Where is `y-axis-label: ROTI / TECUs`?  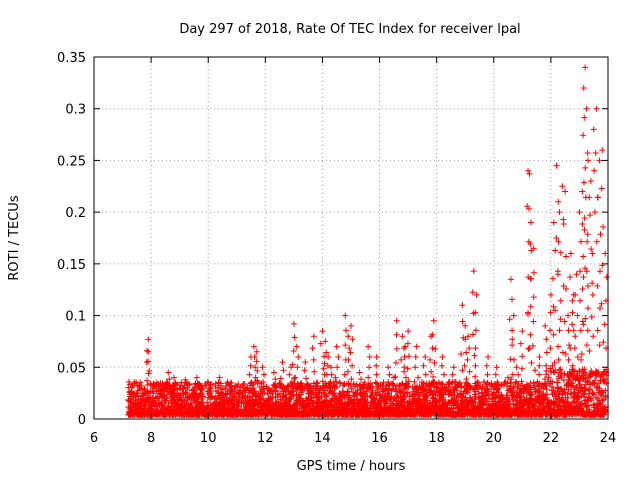 y-axis-label: ROTI / TECUs is located at coordinates (14, 237).